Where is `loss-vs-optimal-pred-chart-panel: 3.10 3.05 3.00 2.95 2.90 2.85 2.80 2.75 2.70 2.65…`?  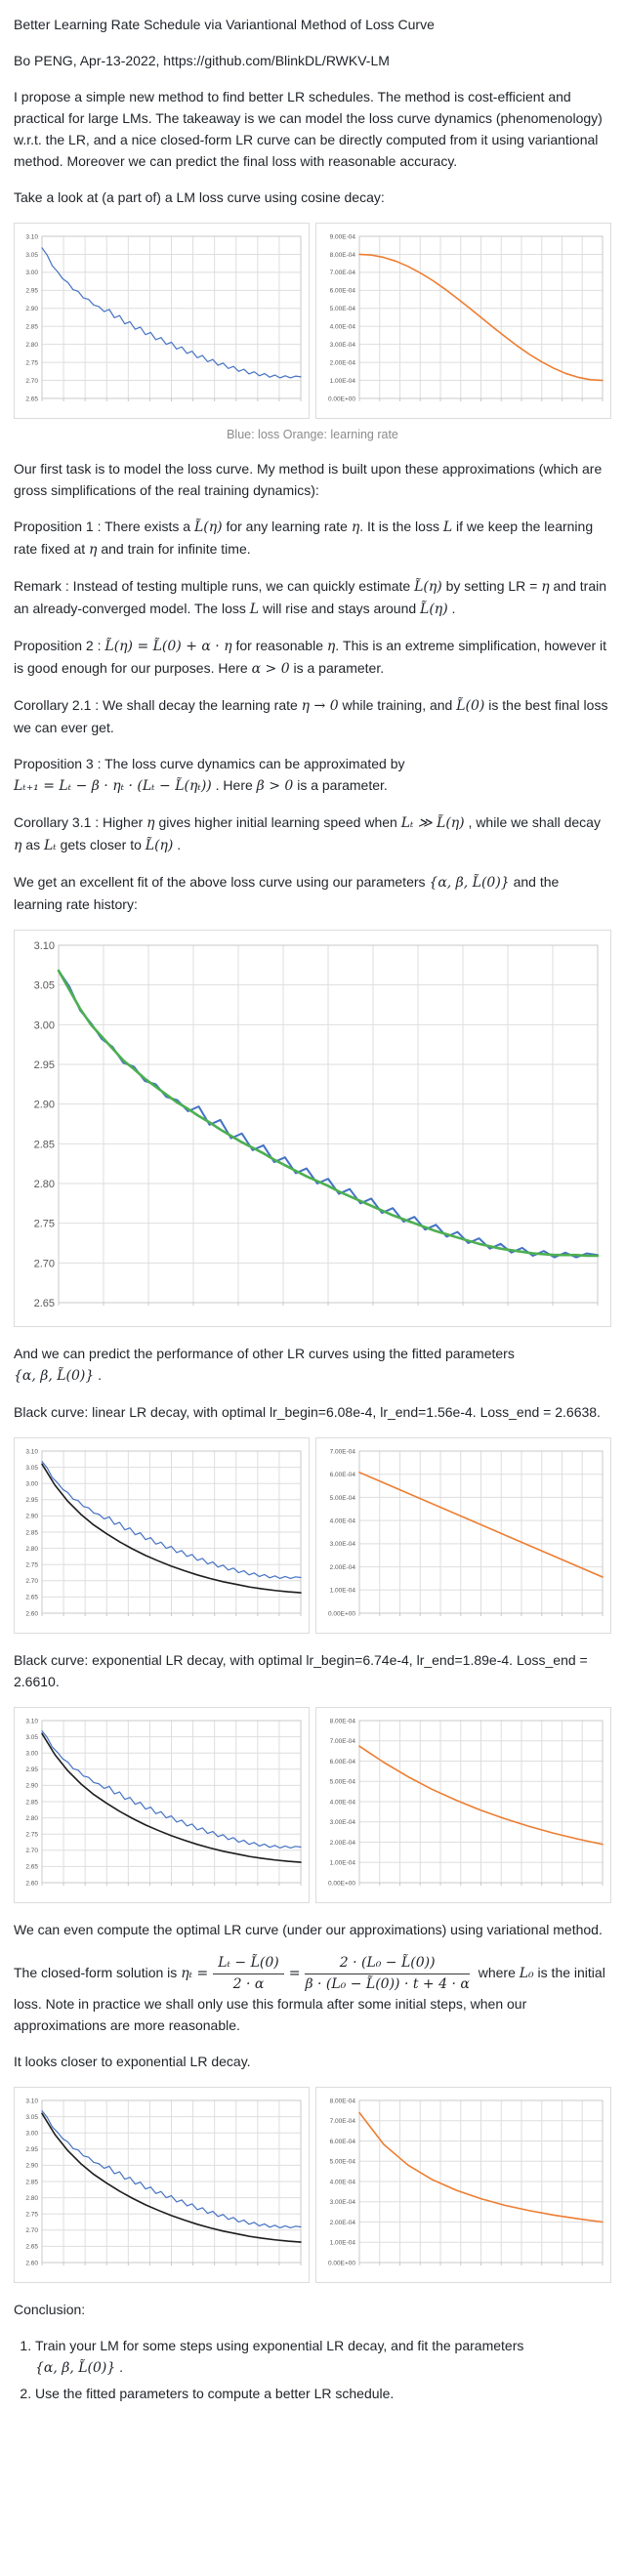 loss-vs-optimal-pred-chart-panel: 3.10 3.05 3.00 2.95 2.90 2.85 2.80 2.75 2.70 2.65… is located at coordinates (162, 2185).